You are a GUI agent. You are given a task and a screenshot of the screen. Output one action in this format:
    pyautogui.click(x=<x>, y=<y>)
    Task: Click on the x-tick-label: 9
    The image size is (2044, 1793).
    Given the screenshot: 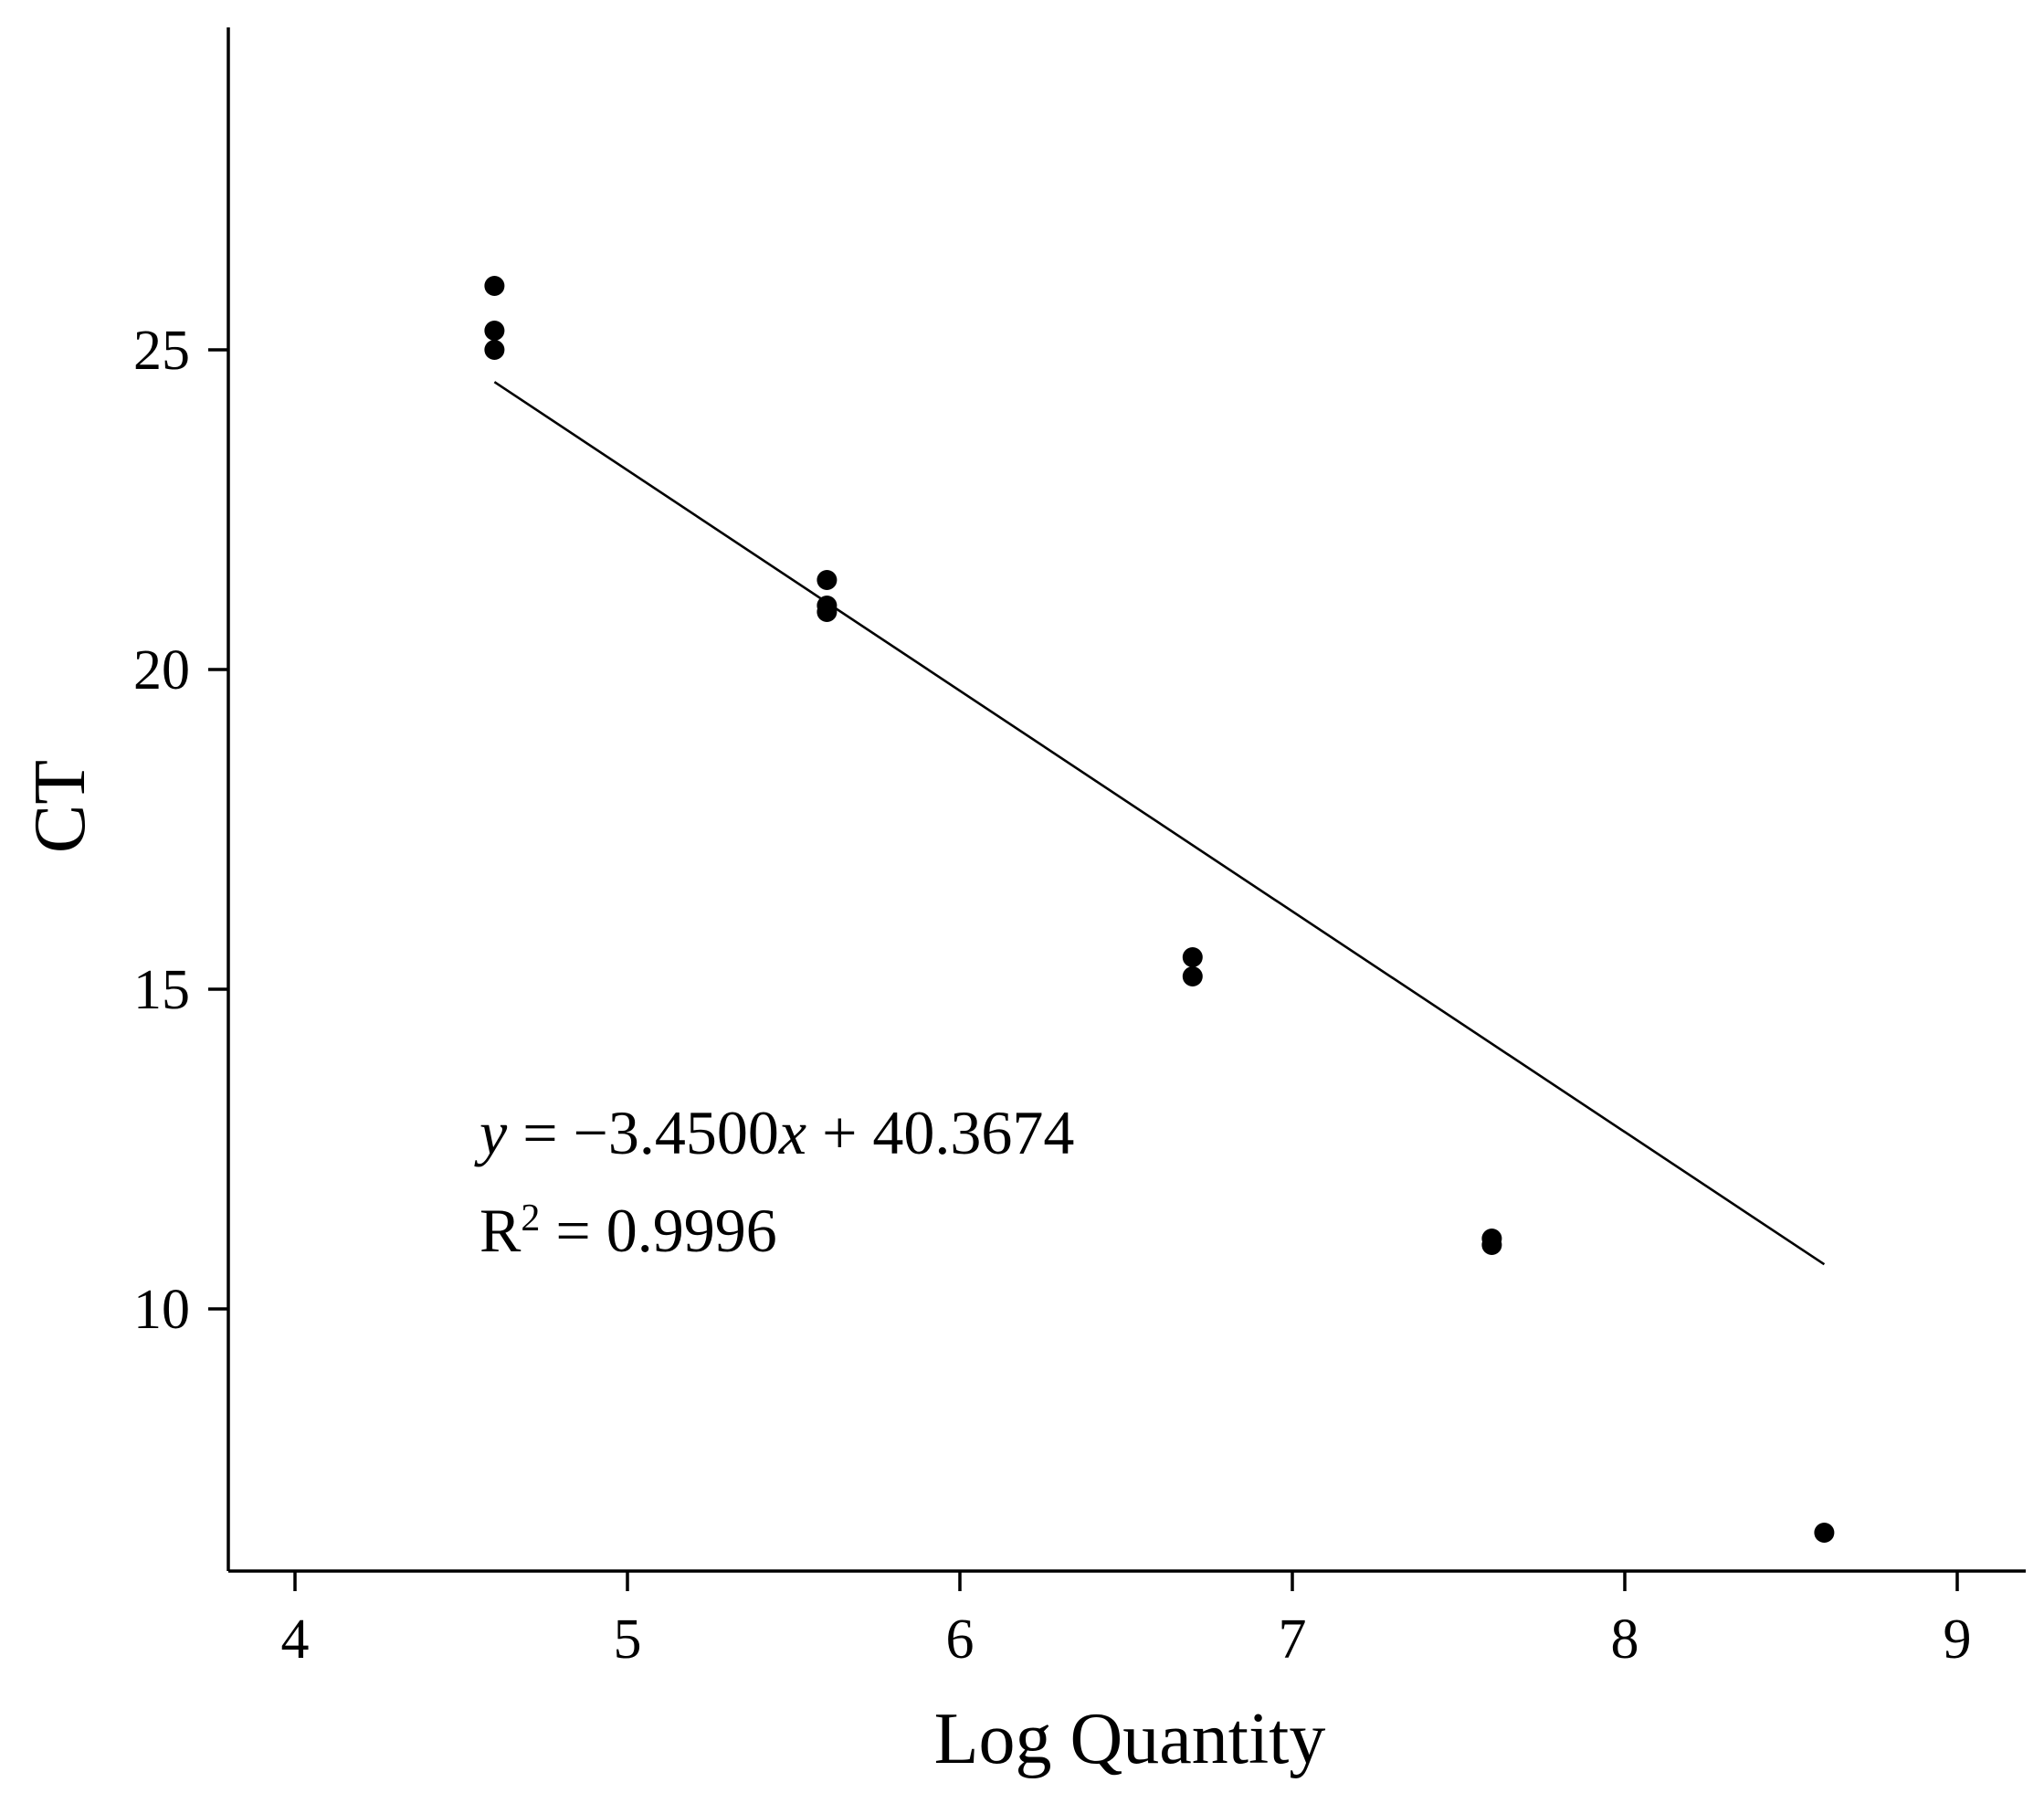 What is the action you would take?
    pyautogui.click(x=1958, y=1639)
    